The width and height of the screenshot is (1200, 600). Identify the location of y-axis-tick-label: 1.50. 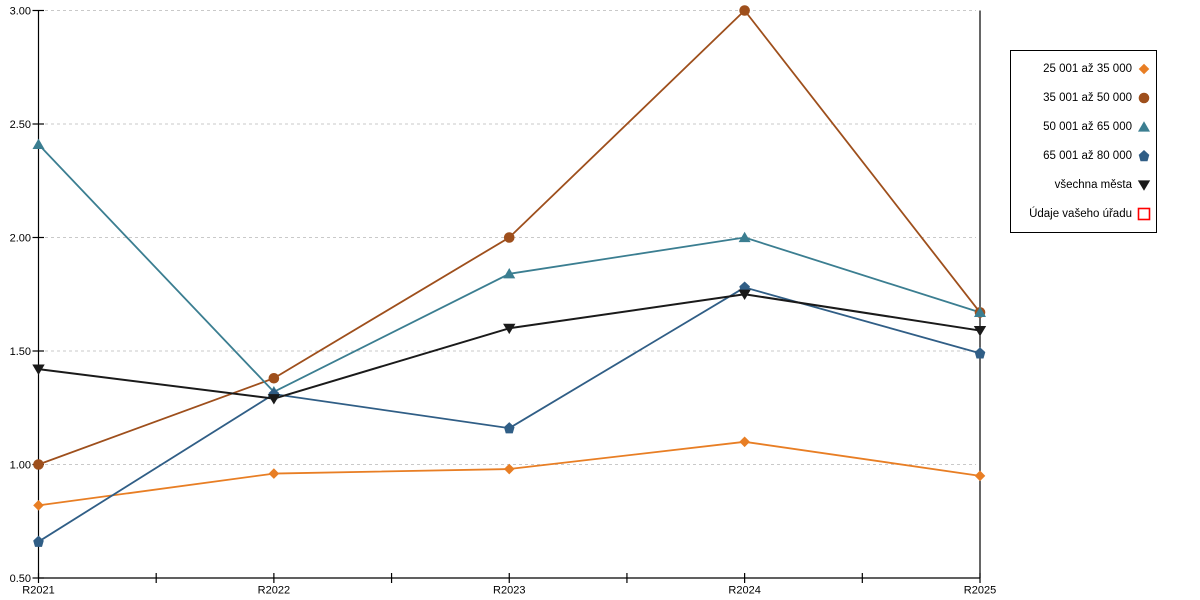
(20, 352).